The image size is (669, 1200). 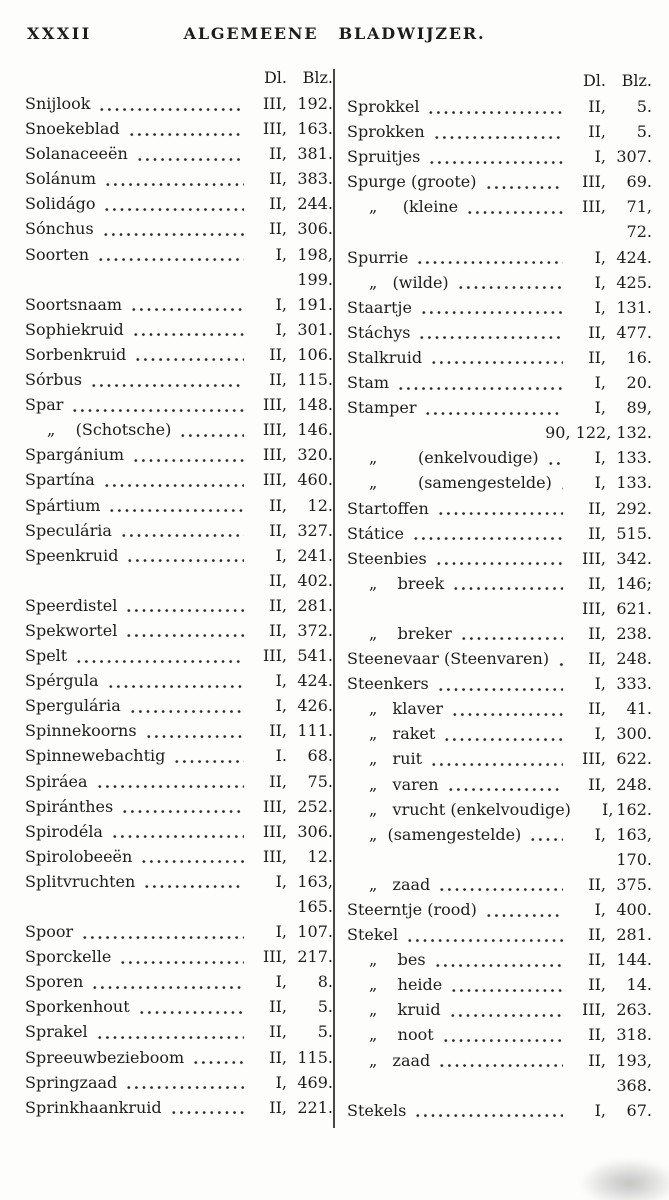 What do you see at coordinates (499, 1110) in the screenshot?
I see `index-entry-row: Stekels I, 67.` at bounding box center [499, 1110].